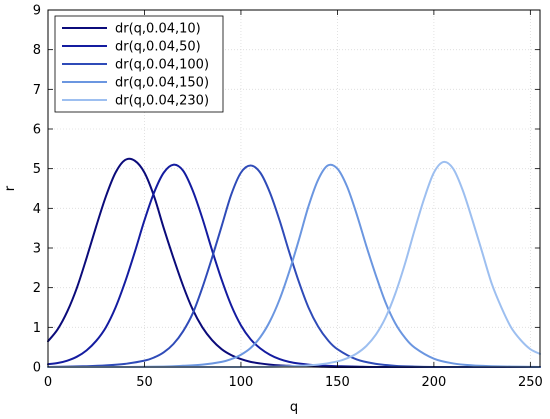 This screenshot has height=419, width=550. Describe the element at coordinates (162, 83) in the screenshot. I see `legend-entry: dr(q,0.04,150)` at that location.